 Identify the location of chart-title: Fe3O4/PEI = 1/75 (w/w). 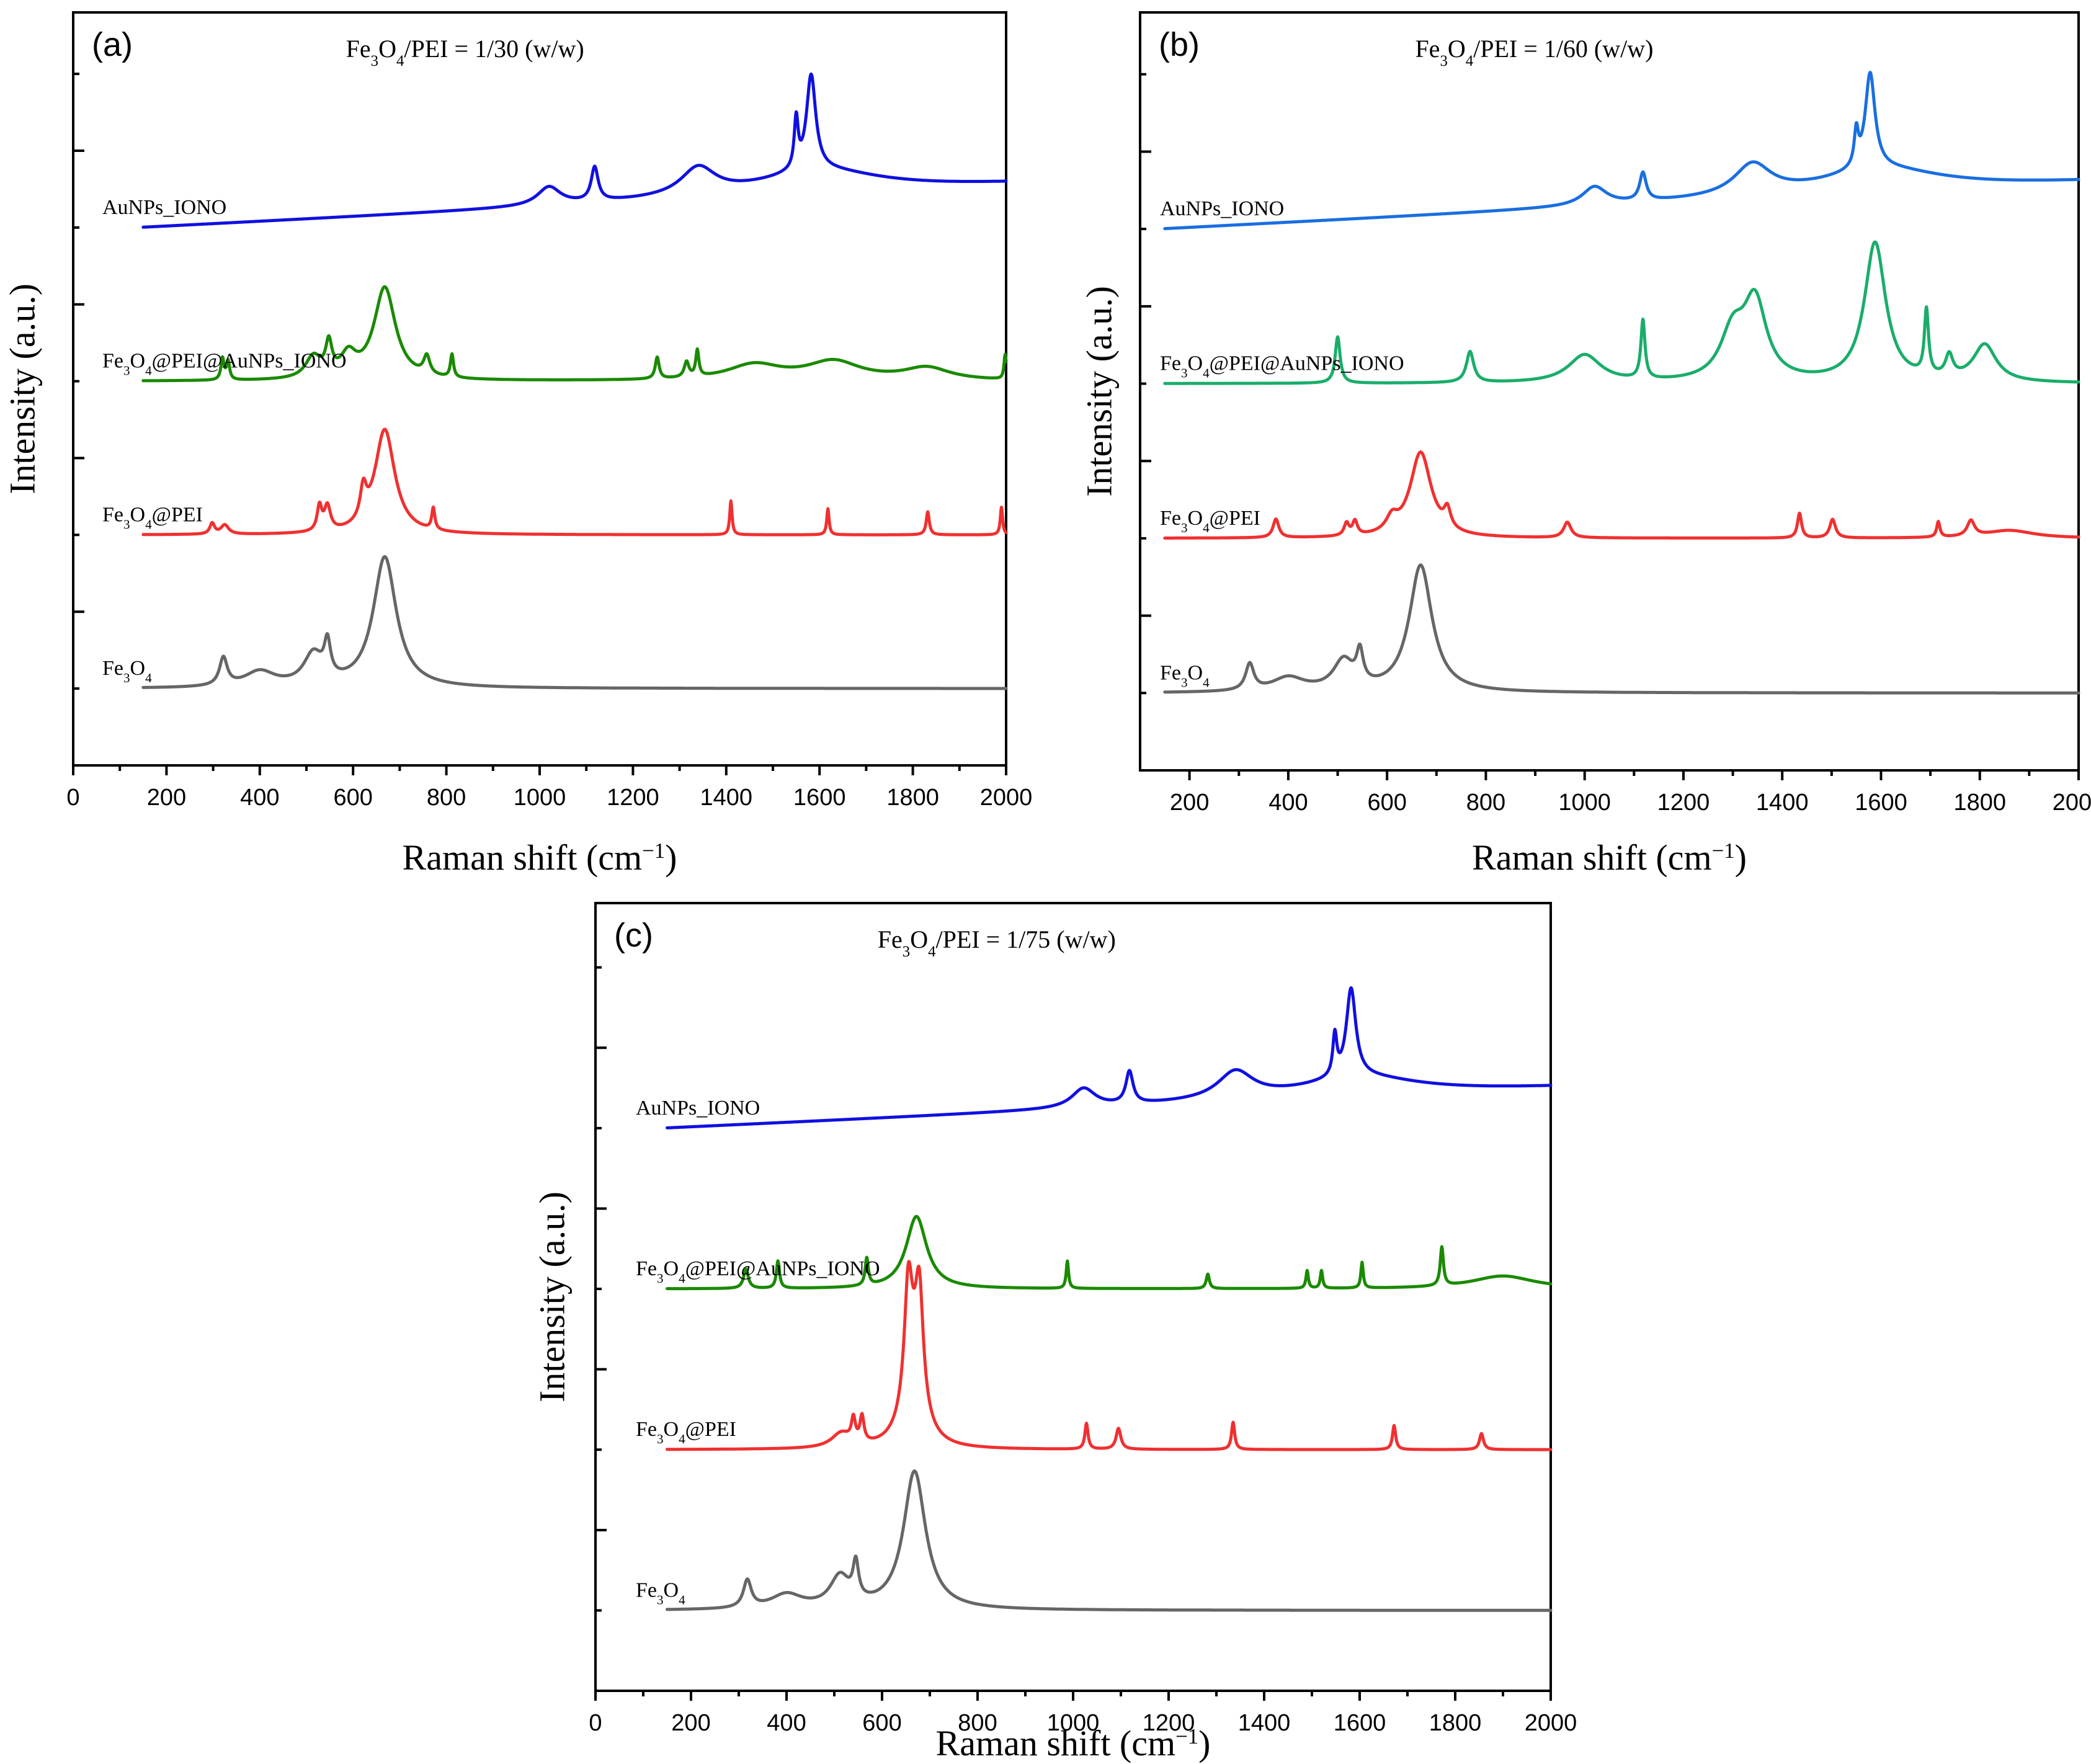
(997, 942).